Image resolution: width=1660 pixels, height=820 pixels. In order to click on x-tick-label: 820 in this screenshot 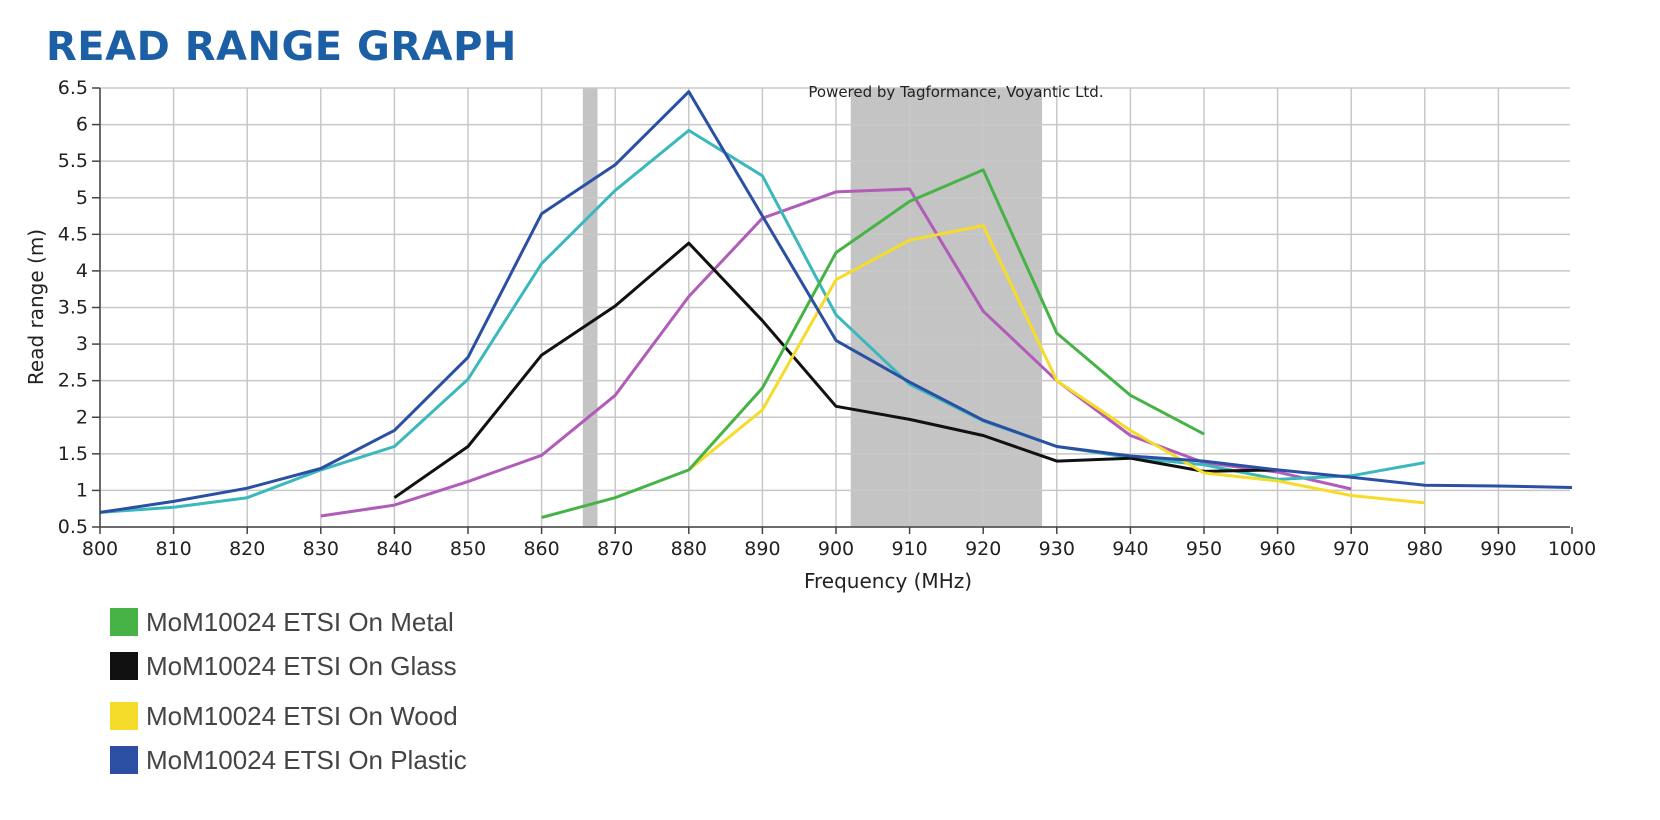, I will do `click(247, 549)`.